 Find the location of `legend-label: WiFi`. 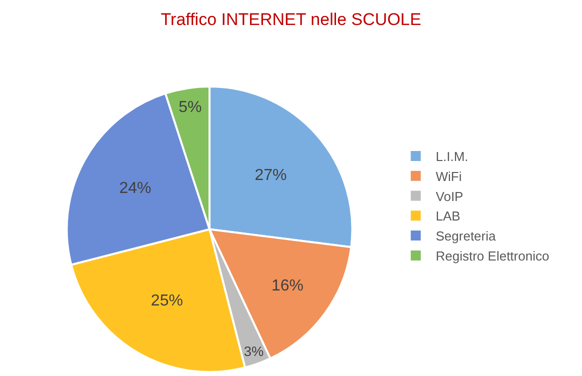

legend-label: WiFi is located at coordinates (449, 176).